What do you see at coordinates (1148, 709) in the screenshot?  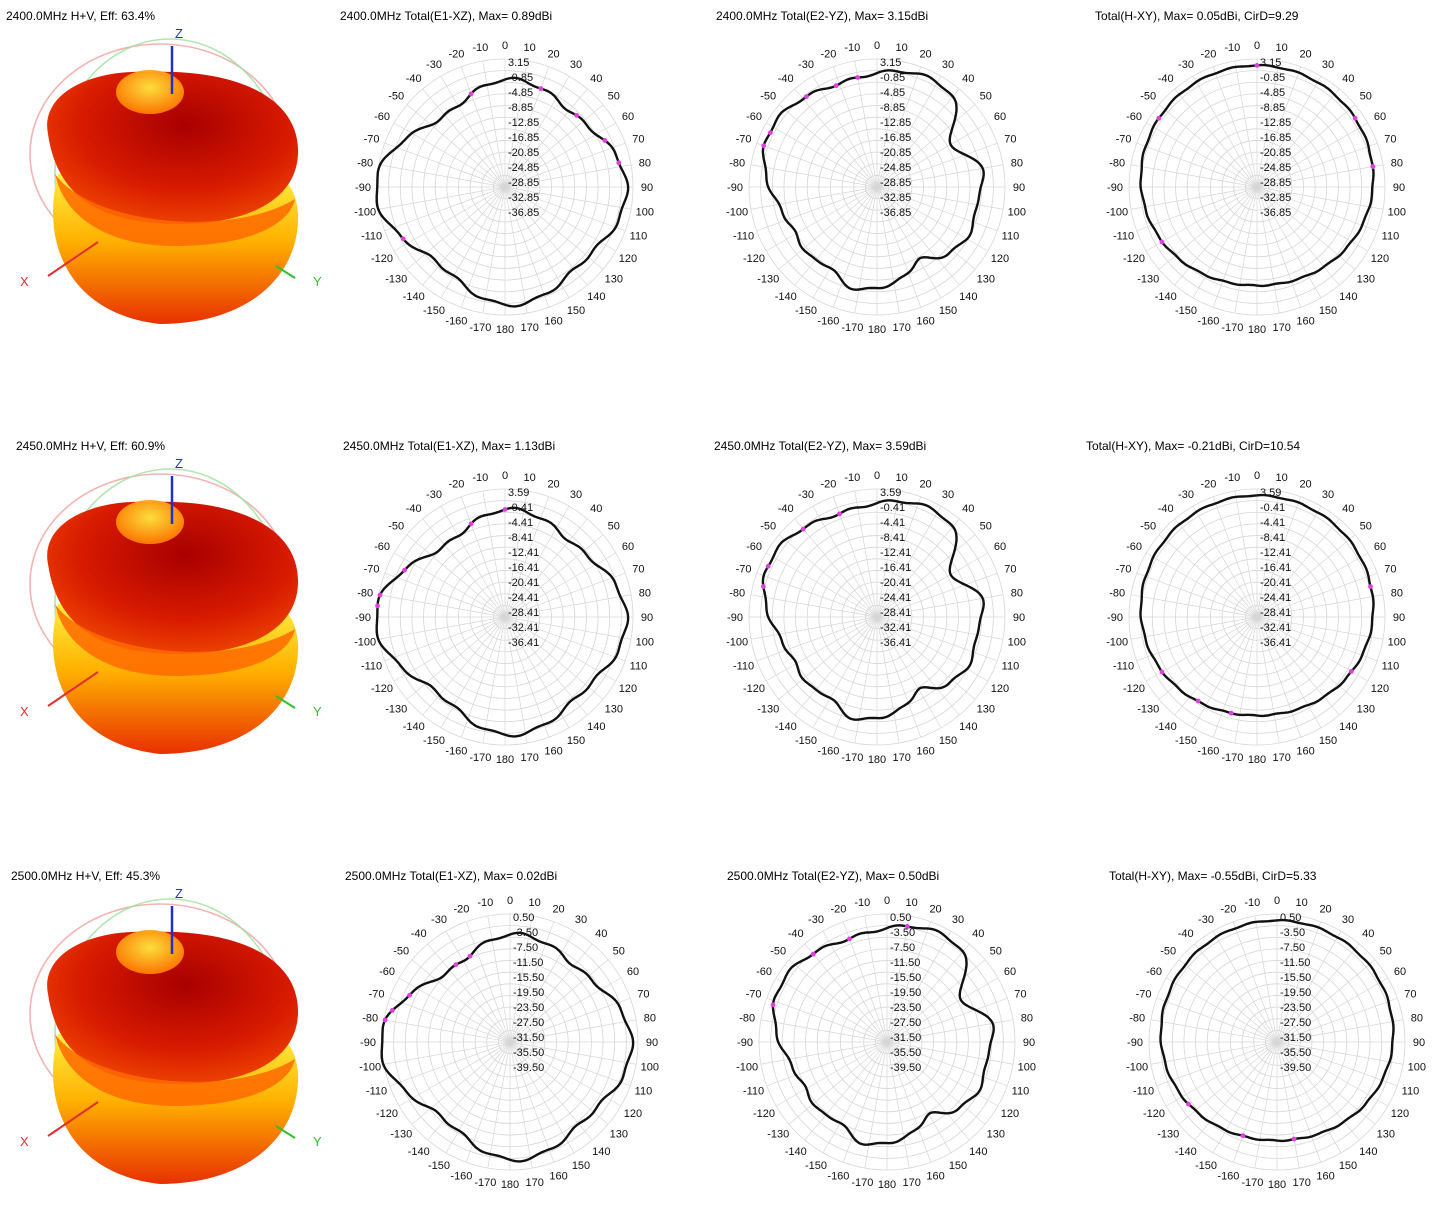 I see `angle-tick-label: -130` at bounding box center [1148, 709].